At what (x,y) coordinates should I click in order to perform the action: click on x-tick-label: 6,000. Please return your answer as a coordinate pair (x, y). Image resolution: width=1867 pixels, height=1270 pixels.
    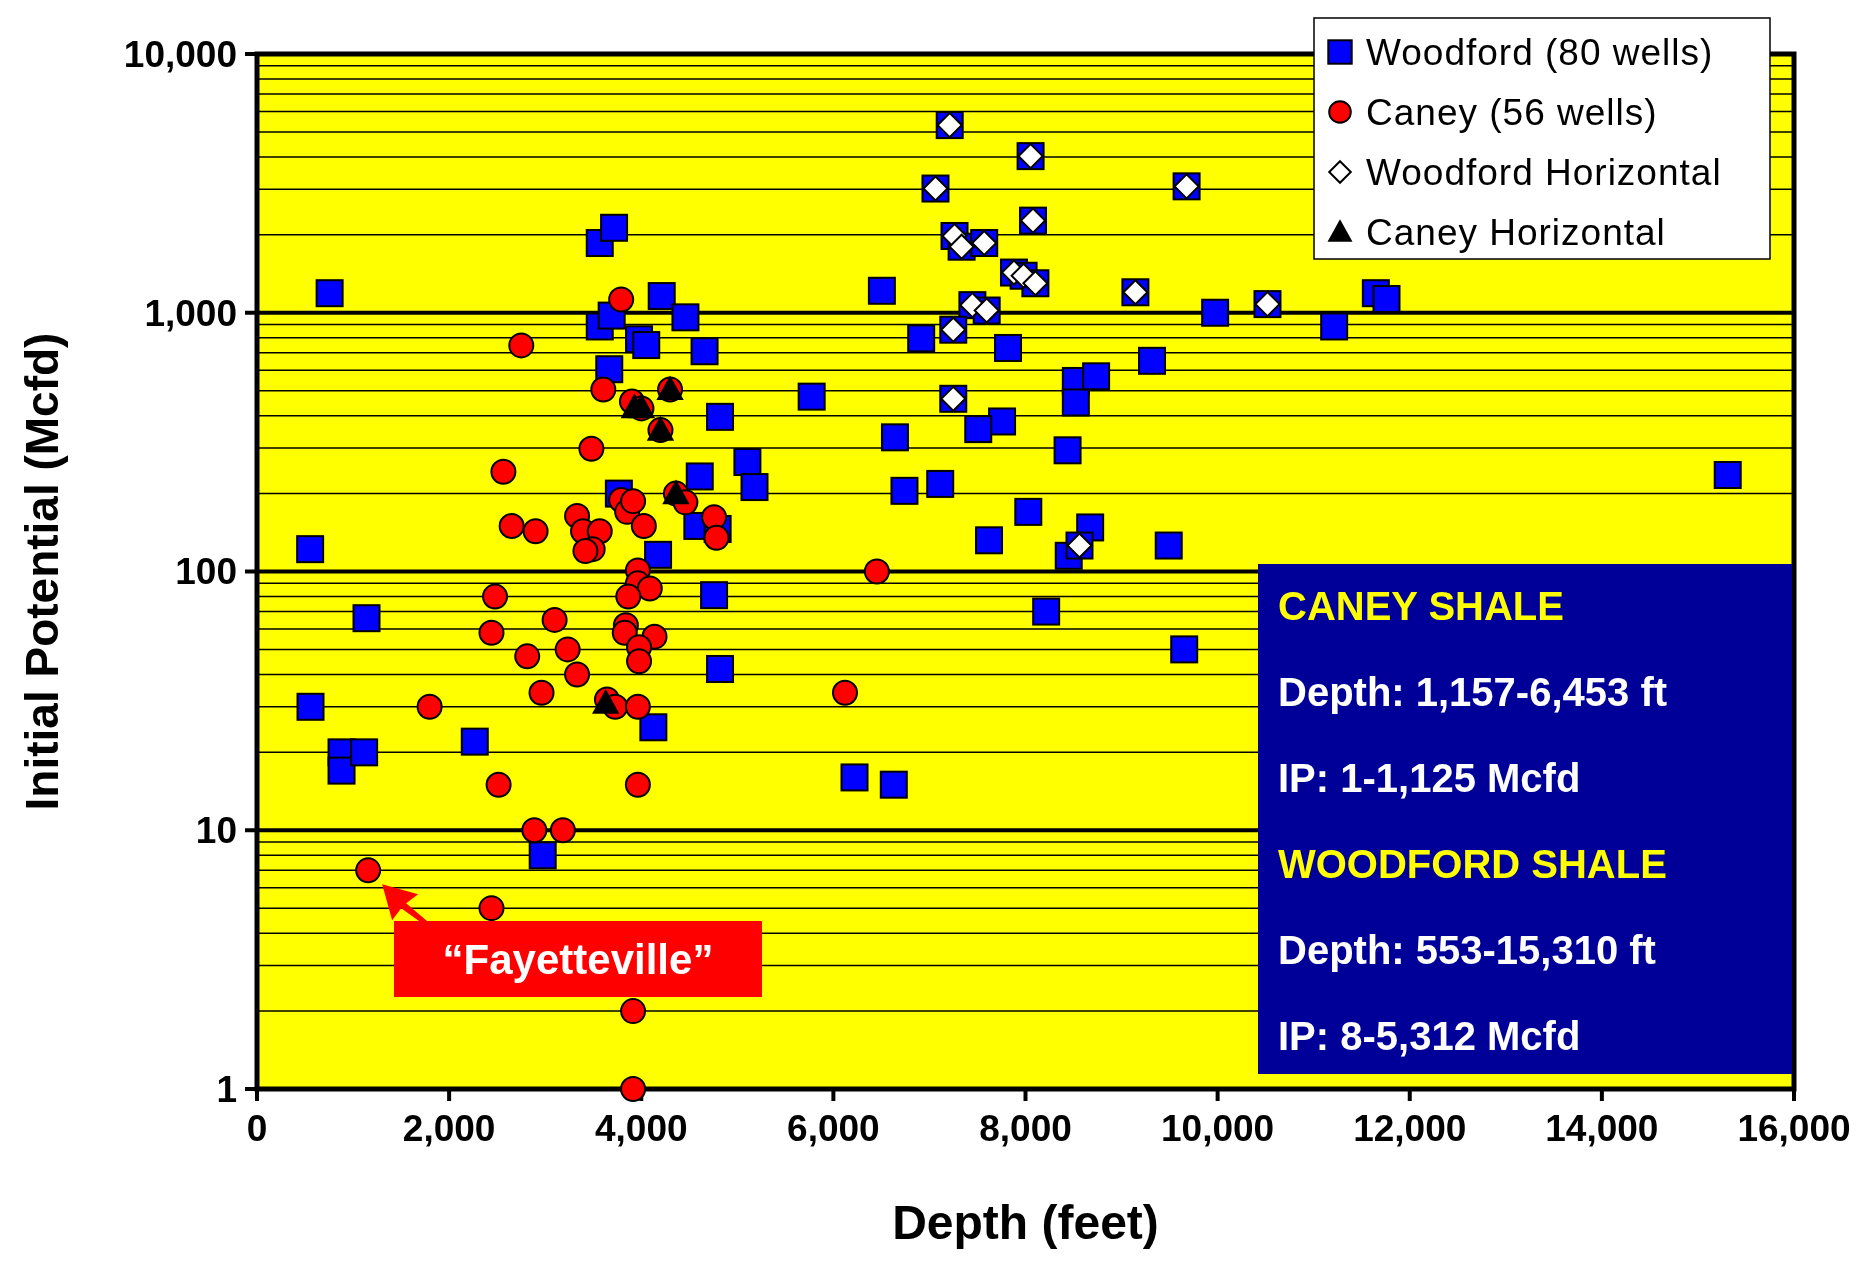
    Looking at the image, I should click on (833, 1128).